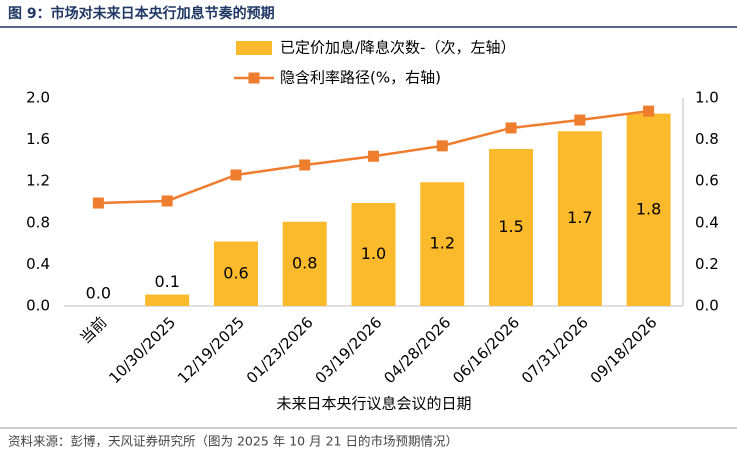  I want to click on chart-title: 图 9：市场对未来日本央行加息节奏的预期, so click(141, 13).